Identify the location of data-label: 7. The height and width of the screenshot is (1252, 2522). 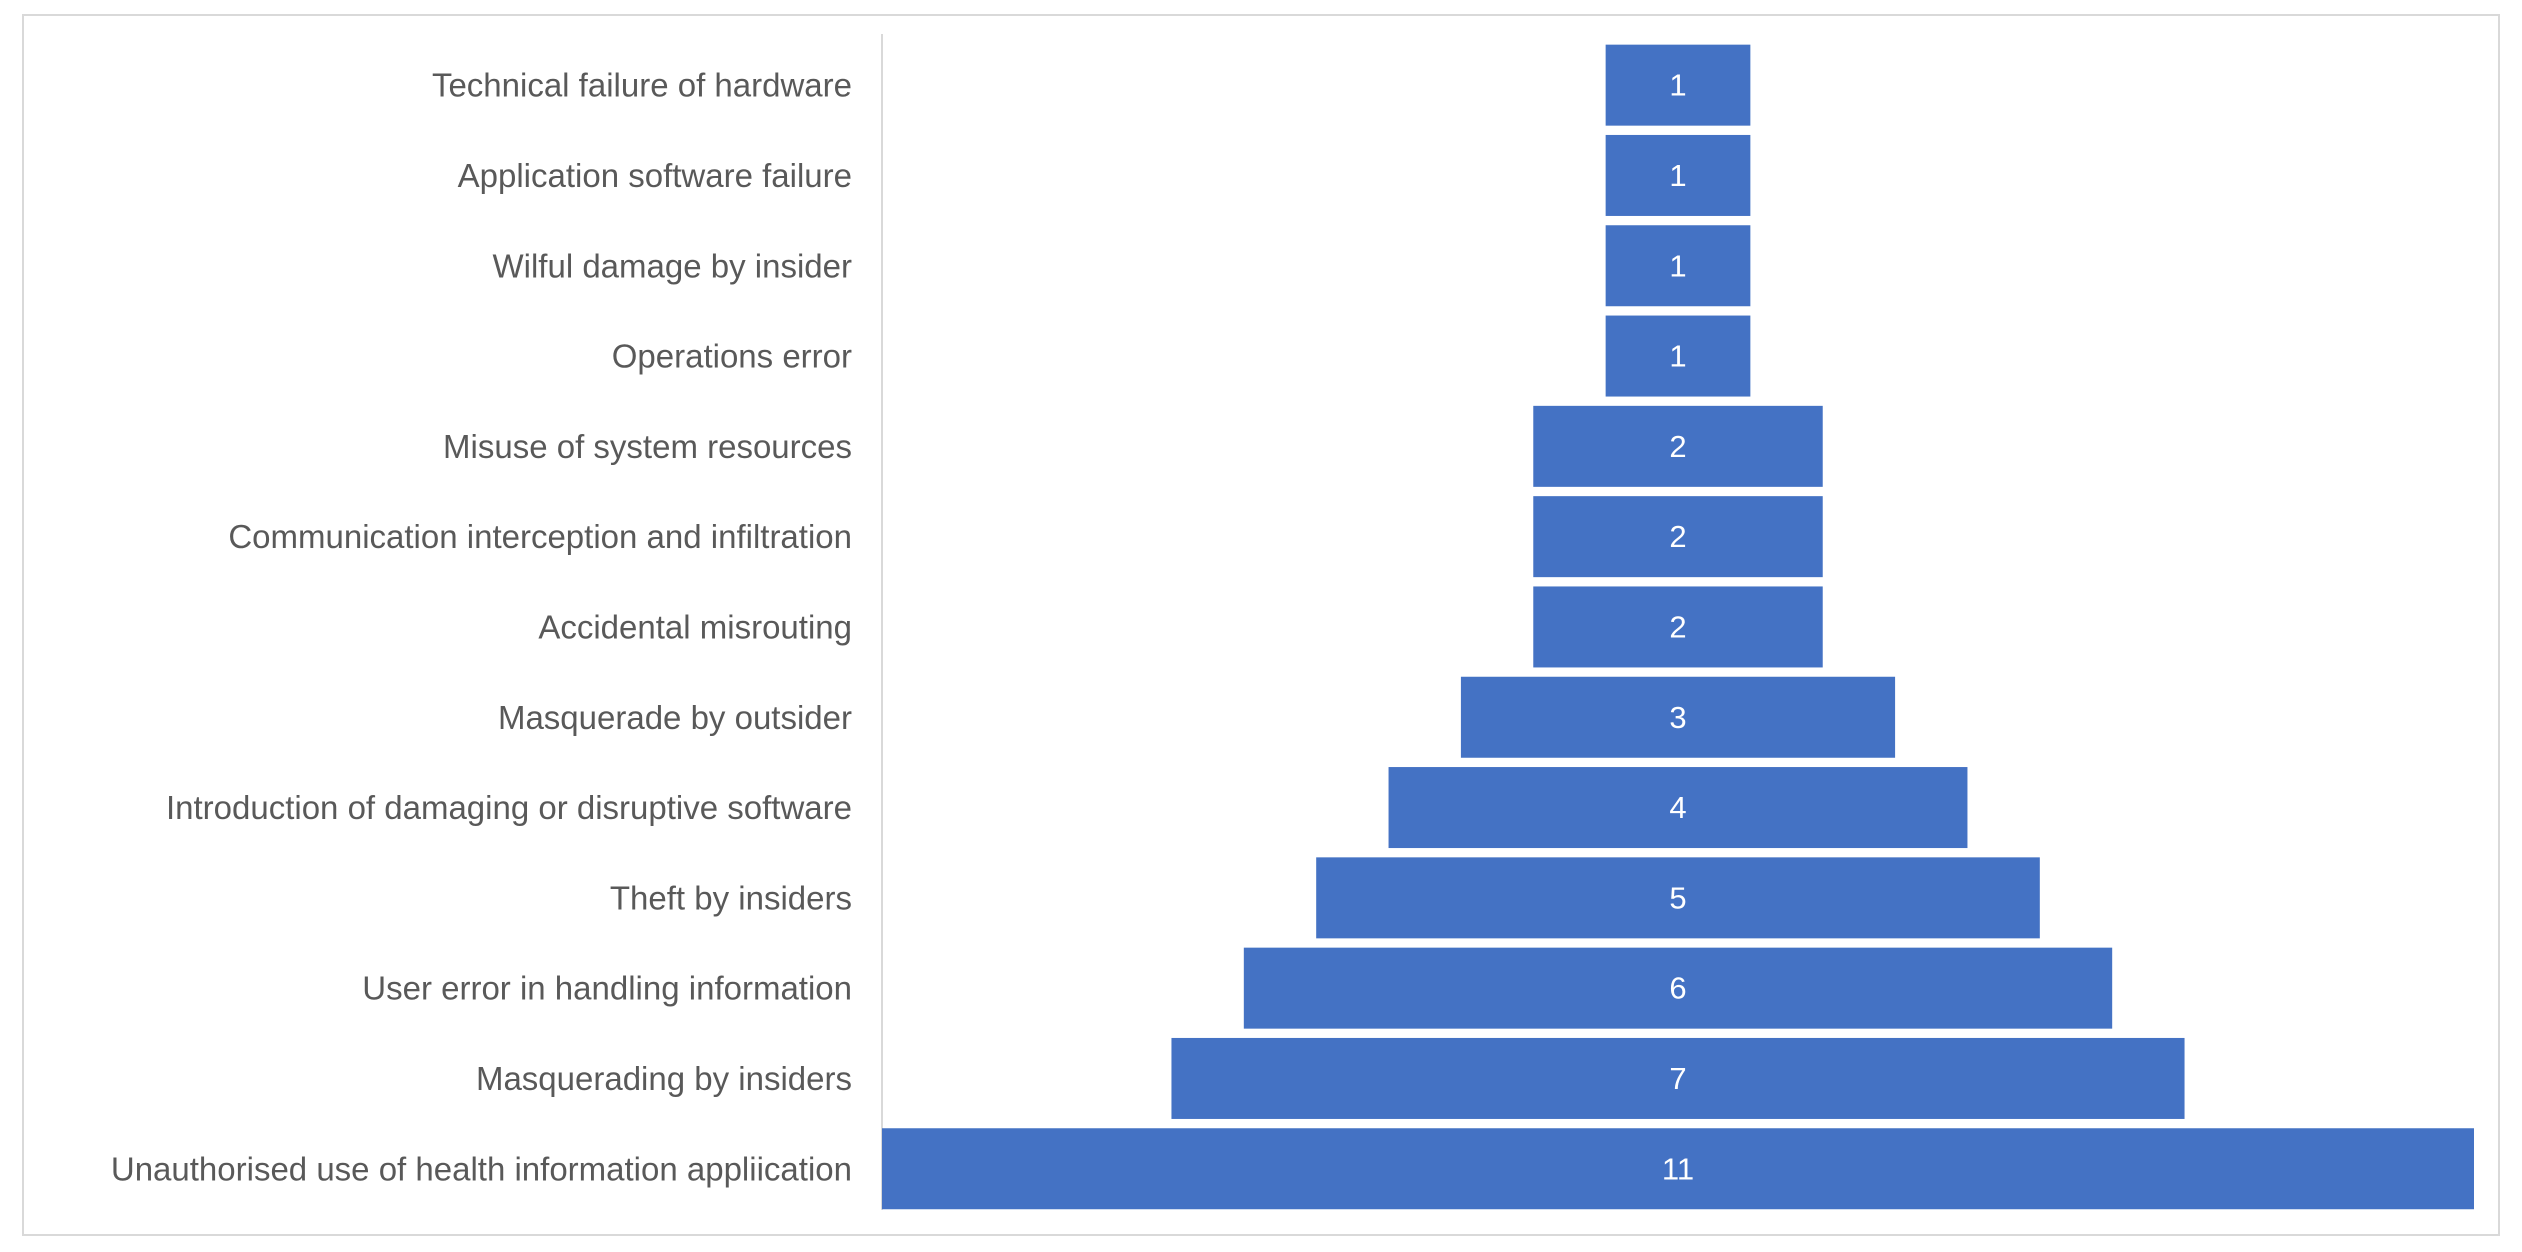
(1677, 1078).